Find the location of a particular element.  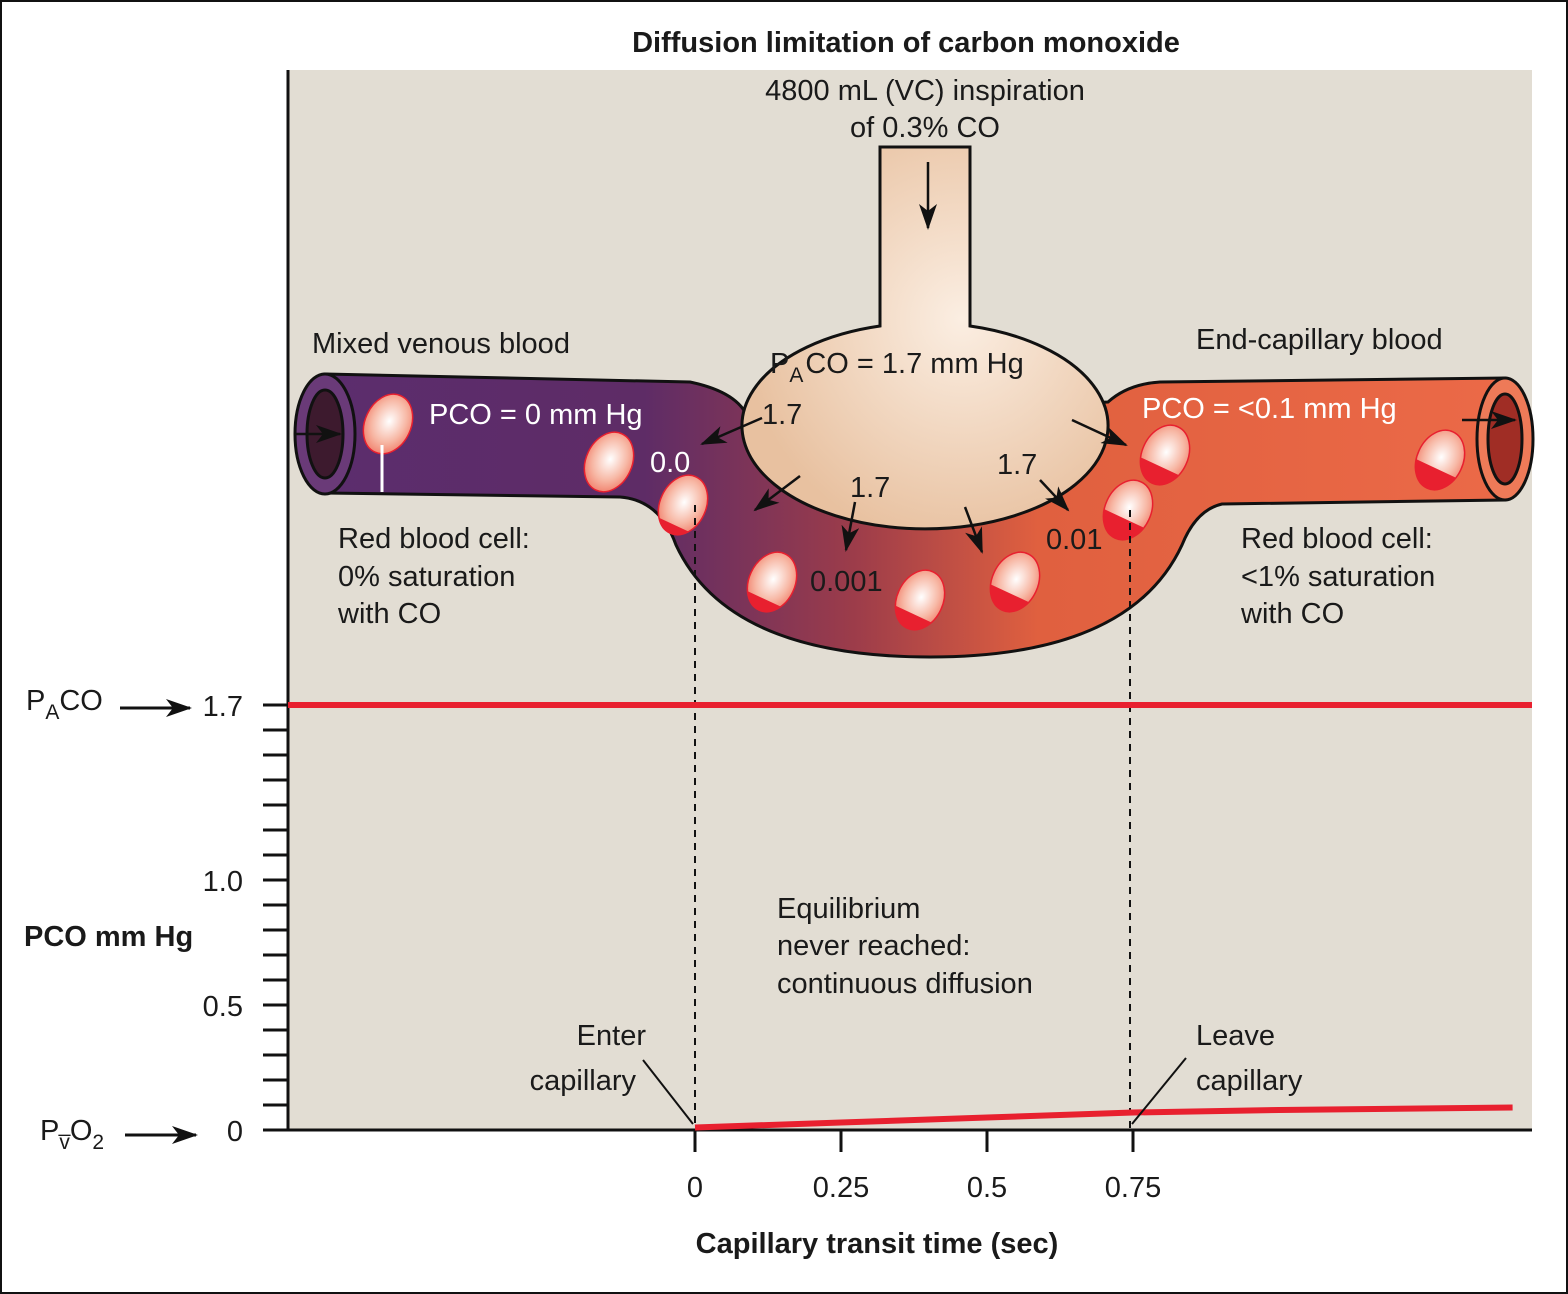

x-axis-label: Capillary transit time (sec) is located at coordinates (877, 1244).